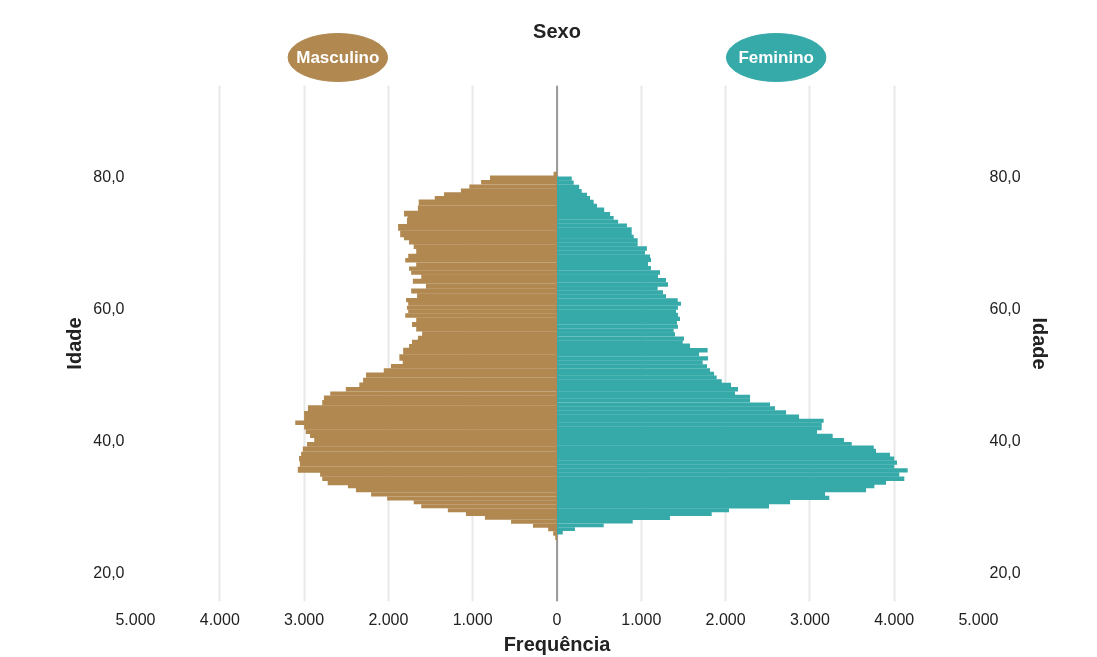 Image resolution: width=1097 pixels, height=657 pixels. I want to click on y2-axis-title: Idade, so click(1039, 343).